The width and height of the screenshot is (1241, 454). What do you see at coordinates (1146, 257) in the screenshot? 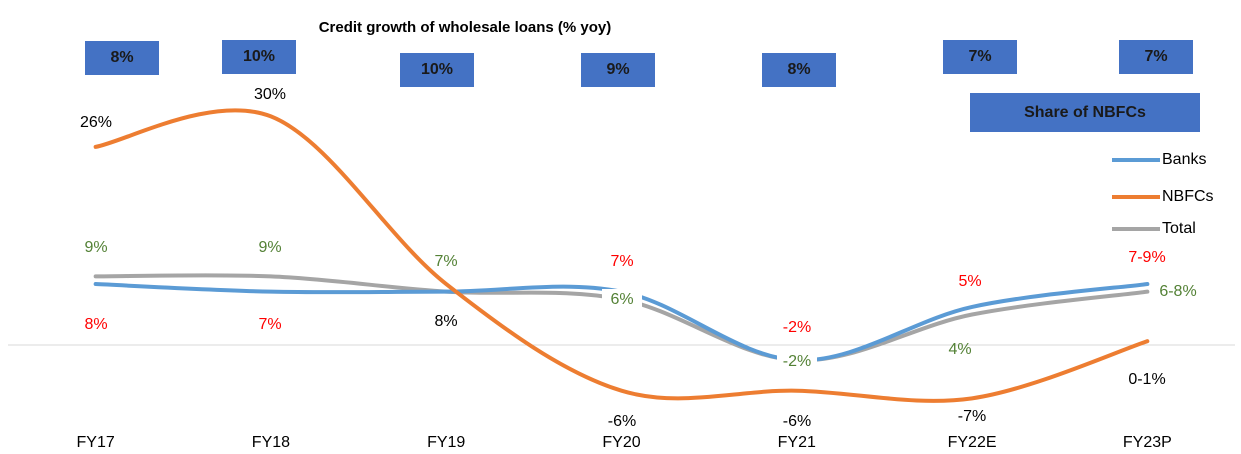
I see `data-label: 7-9%` at bounding box center [1146, 257].